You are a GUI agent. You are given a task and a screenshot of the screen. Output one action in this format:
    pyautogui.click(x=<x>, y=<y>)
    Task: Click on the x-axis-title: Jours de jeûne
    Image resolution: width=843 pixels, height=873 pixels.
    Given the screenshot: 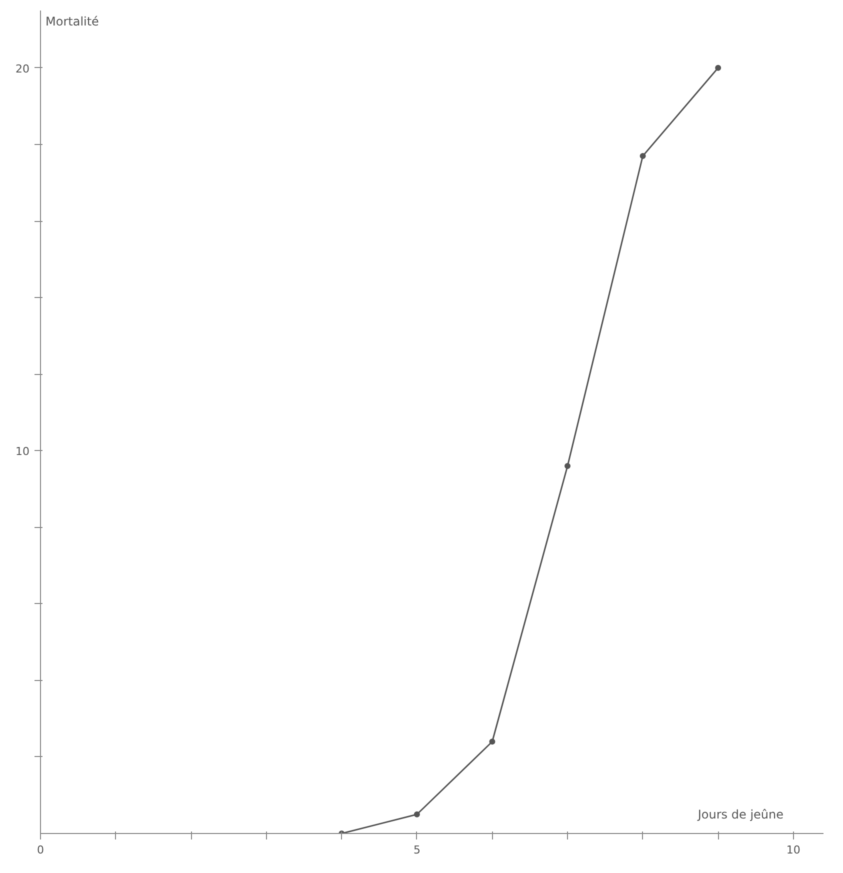 What is the action you would take?
    pyautogui.click(x=740, y=815)
    